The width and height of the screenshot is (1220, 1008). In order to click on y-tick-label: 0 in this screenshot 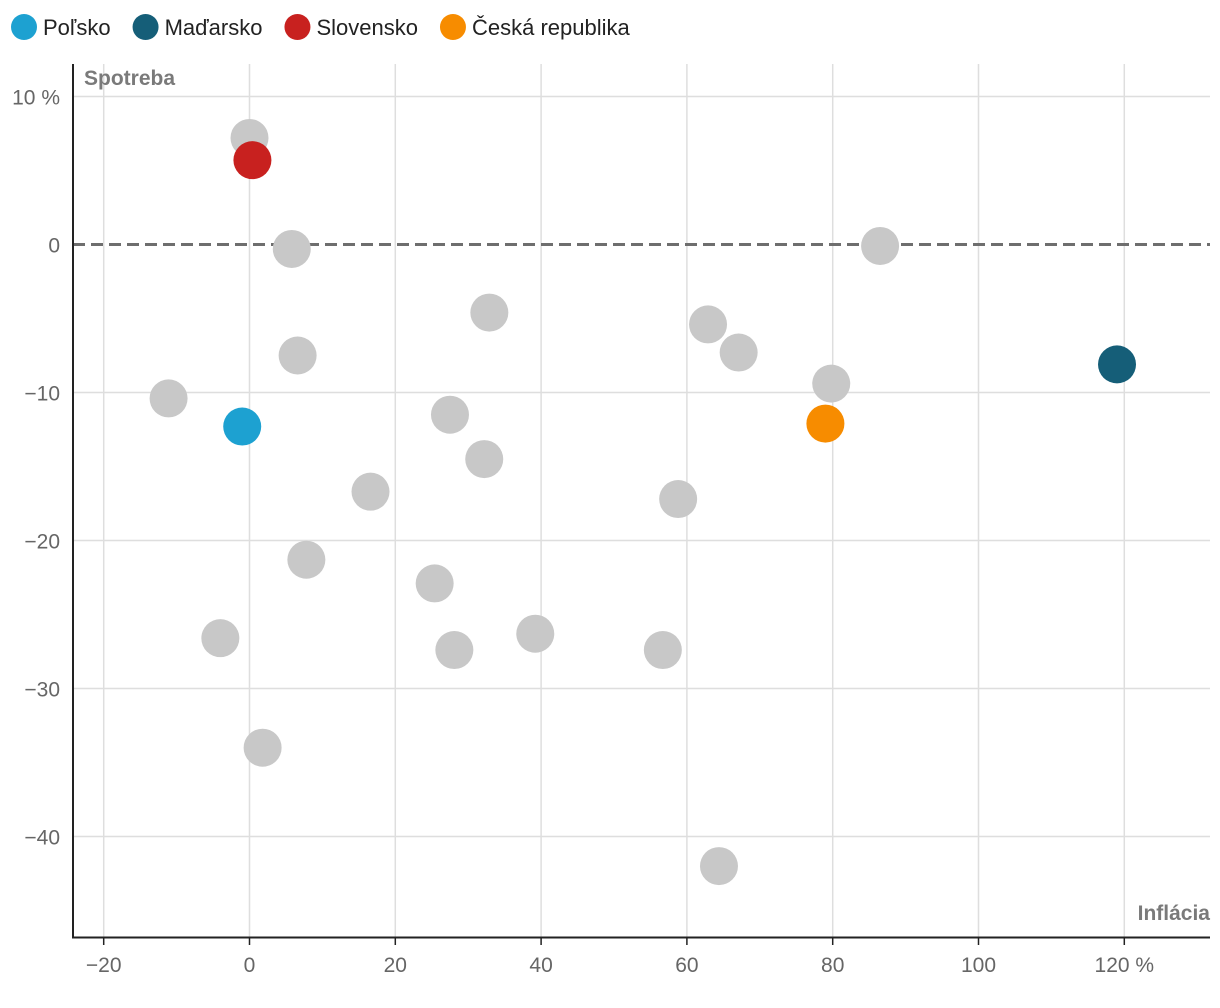, I will do `click(54, 246)`.